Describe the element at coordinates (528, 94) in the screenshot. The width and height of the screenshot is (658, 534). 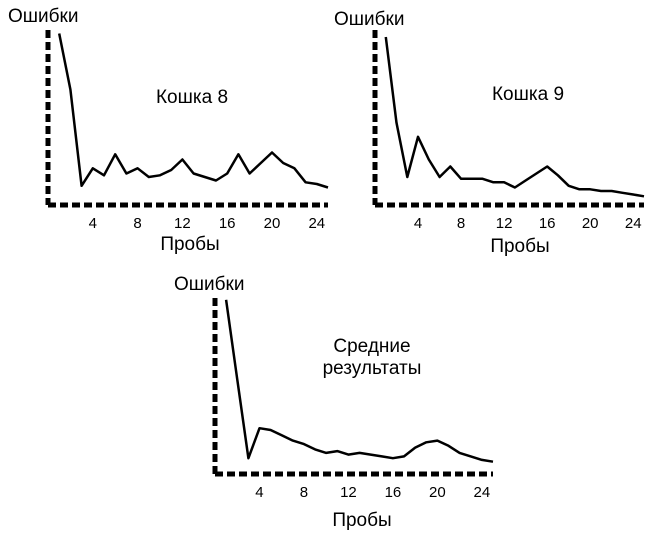
I see `panel-title: Кошка 9` at that location.